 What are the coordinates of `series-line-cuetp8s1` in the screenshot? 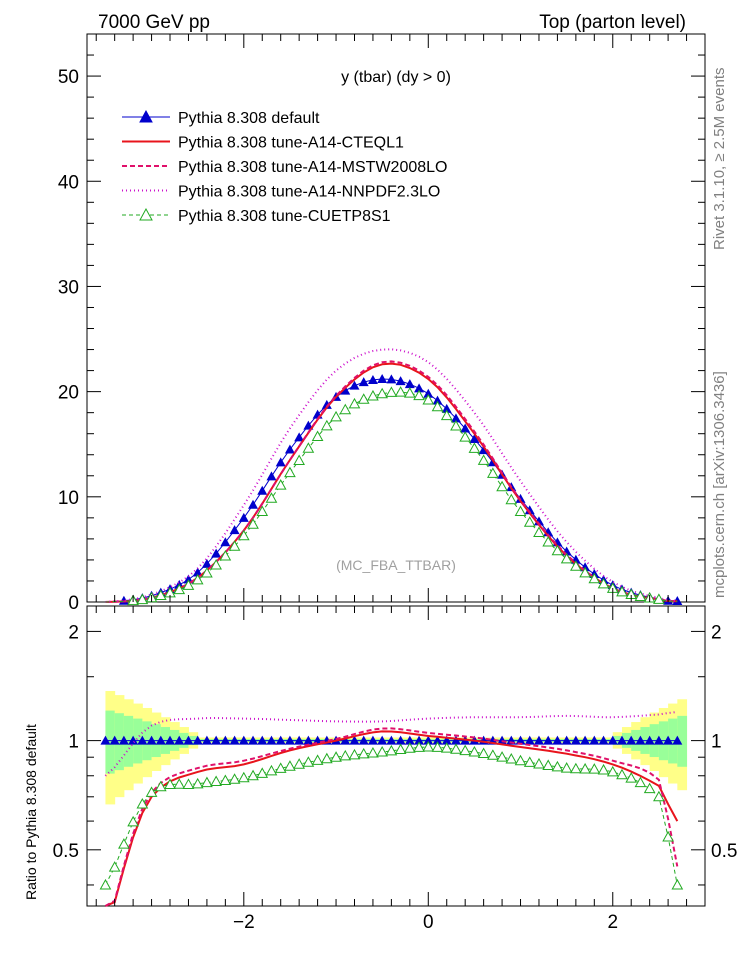 It's located at (391, 816).